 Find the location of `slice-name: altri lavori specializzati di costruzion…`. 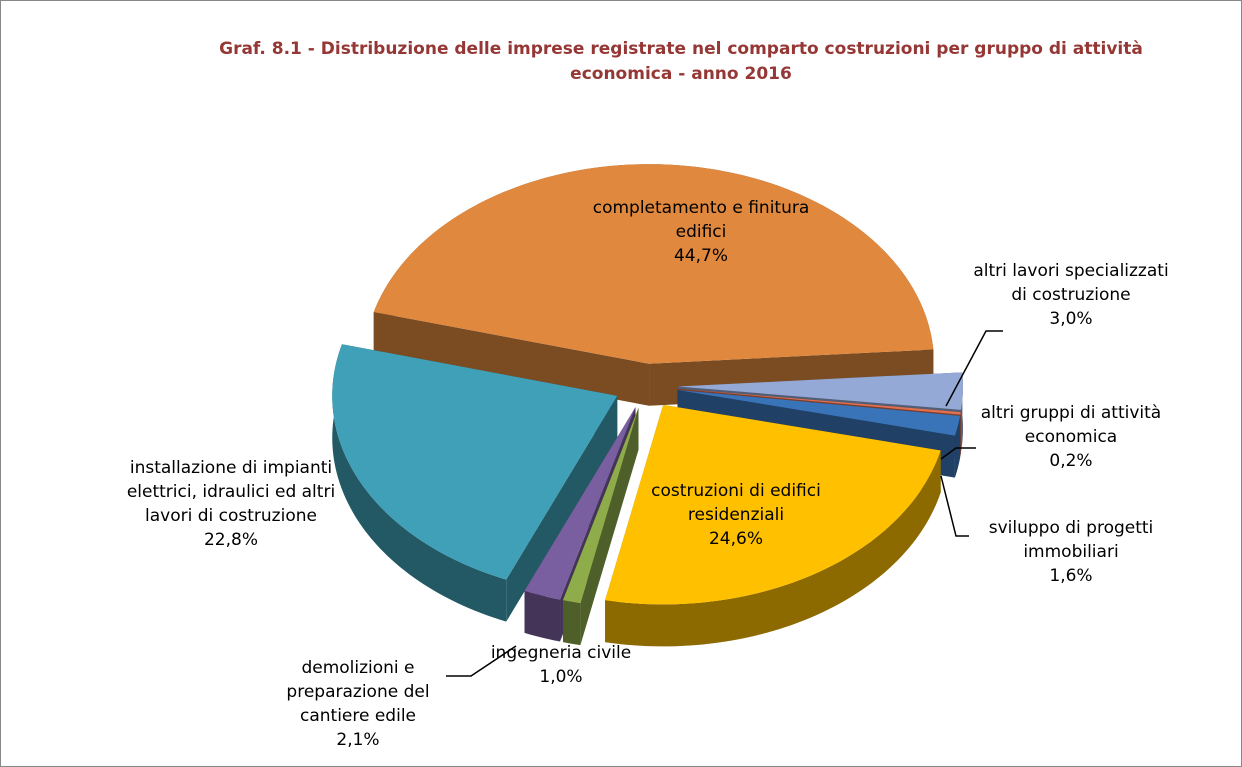

slice-name: altri lavori specializzati di costruzion… is located at coordinates (1071, 283).